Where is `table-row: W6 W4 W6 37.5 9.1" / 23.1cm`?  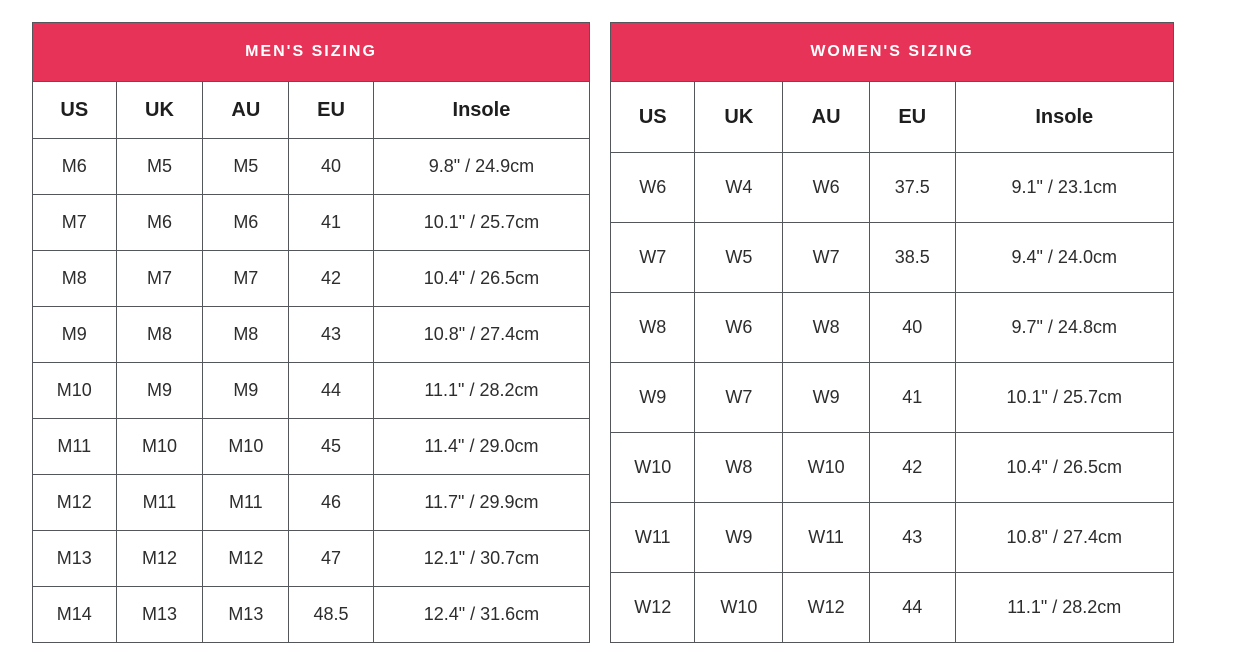
table-row: W6 W4 W6 37.5 9.1" / 23.1cm is located at coordinates (891, 187).